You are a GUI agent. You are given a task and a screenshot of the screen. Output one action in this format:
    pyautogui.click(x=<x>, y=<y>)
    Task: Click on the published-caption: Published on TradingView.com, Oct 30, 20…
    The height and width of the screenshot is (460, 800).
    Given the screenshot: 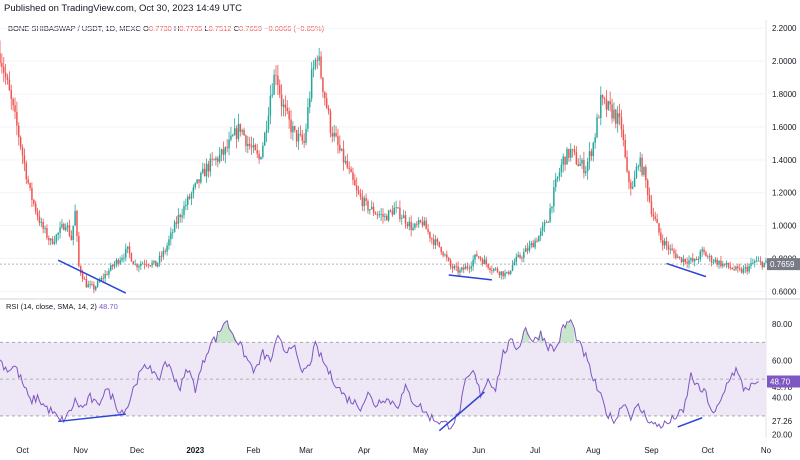 What is the action you would take?
    pyautogui.click(x=123, y=8)
    